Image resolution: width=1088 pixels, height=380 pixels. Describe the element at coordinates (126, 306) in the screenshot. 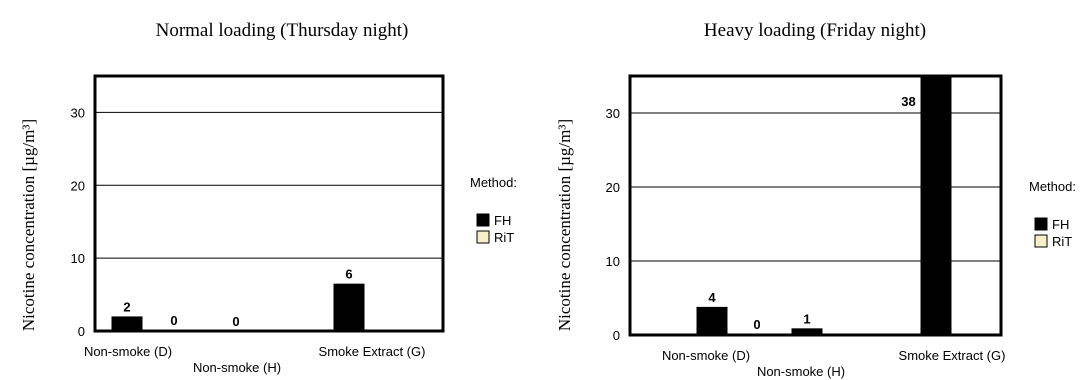

I see `data-label-fh: 2` at that location.